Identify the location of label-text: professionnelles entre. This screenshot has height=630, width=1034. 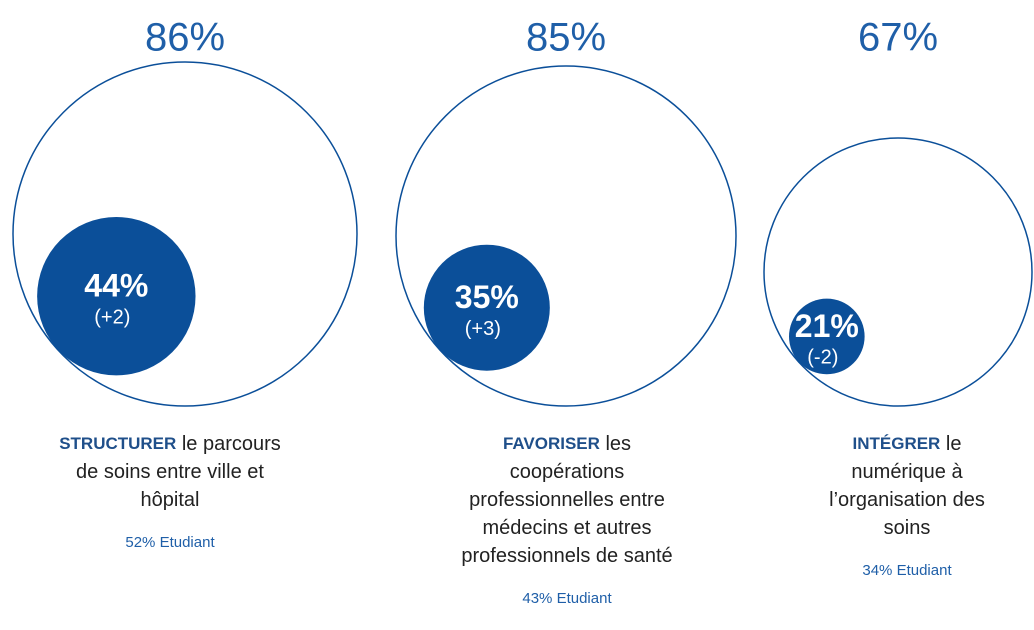
(567, 500).